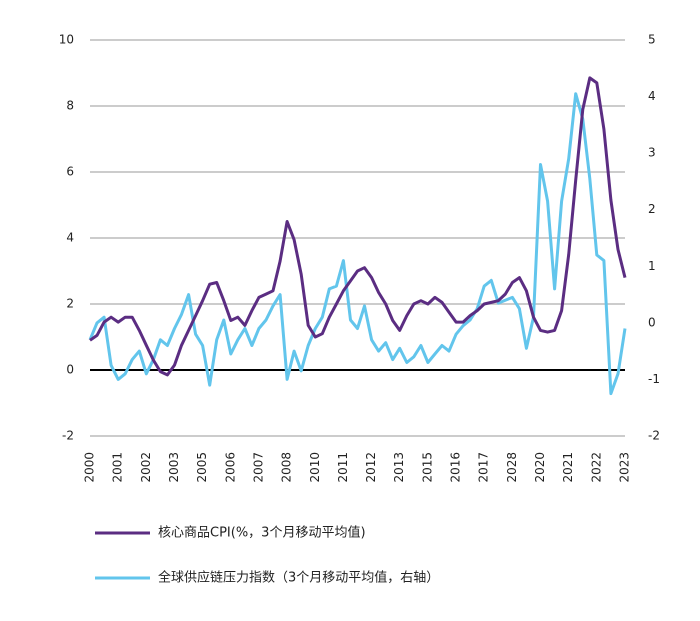  What do you see at coordinates (287, 467) in the screenshot?
I see `x-tick-label: 2008` at bounding box center [287, 467].